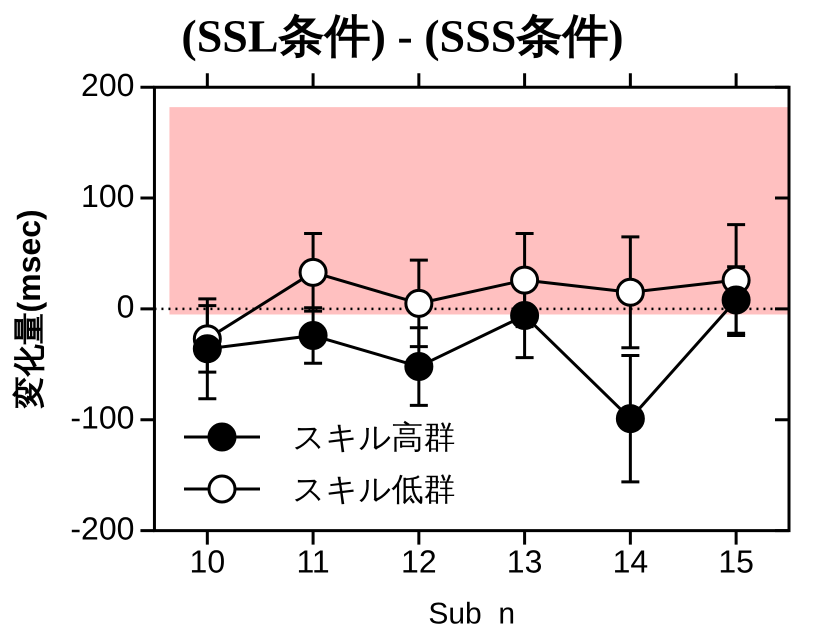 The height and width of the screenshot is (641, 813). I want to click on y-tick-label: 100, so click(107, 196).